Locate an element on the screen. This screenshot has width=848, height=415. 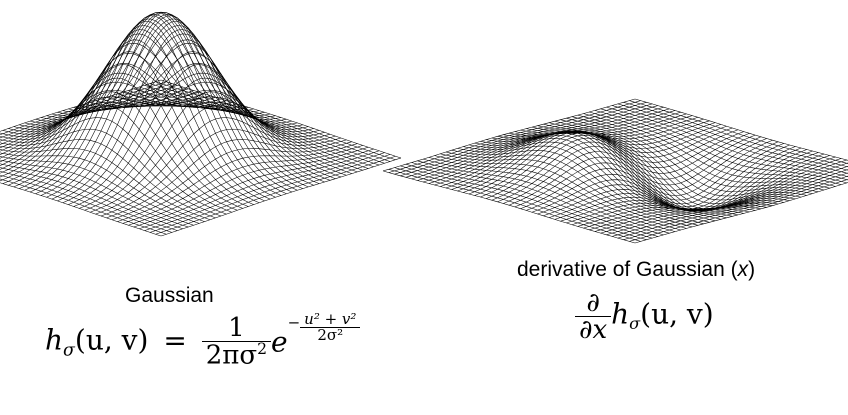
exp-fraction: u² + v² 2σ² is located at coordinates (330, 326).